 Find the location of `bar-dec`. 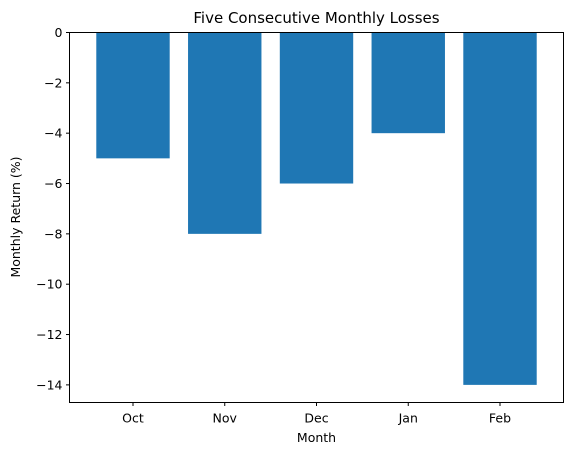

bar-dec is located at coordinates (316, 108).